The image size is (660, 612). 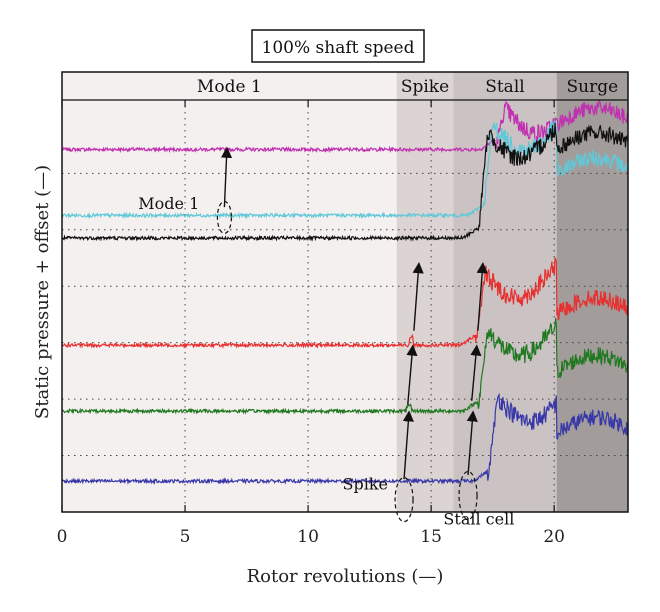 What do you see at coordinates (468, 495) in the screenshot?
I see `stall-cell-ellipse` at bounding box center [468, 495].